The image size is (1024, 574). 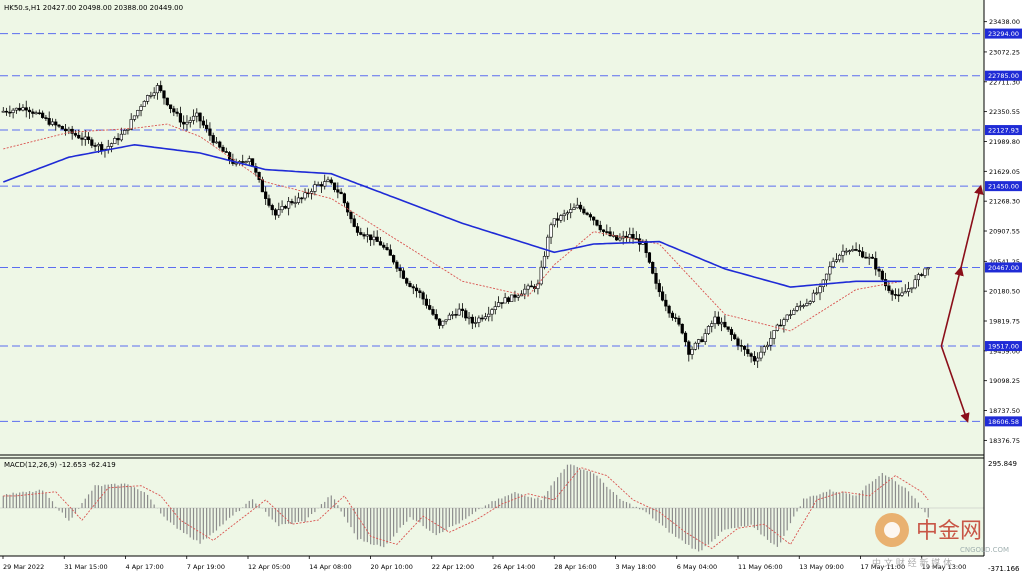 I want to click on watermark-logo-text: 中金网, so click(x=949, y=531).